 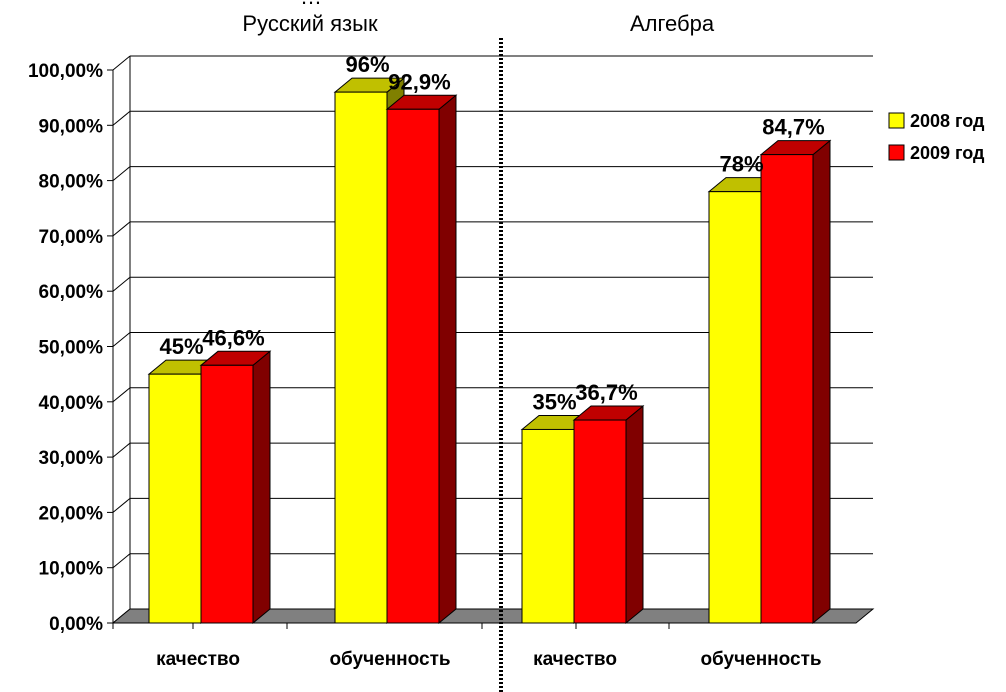 What do you see at coordinates (65, 71) in the screenshot?
I see `y-tick-label: 100,00%` at bounding box center [65, 71].